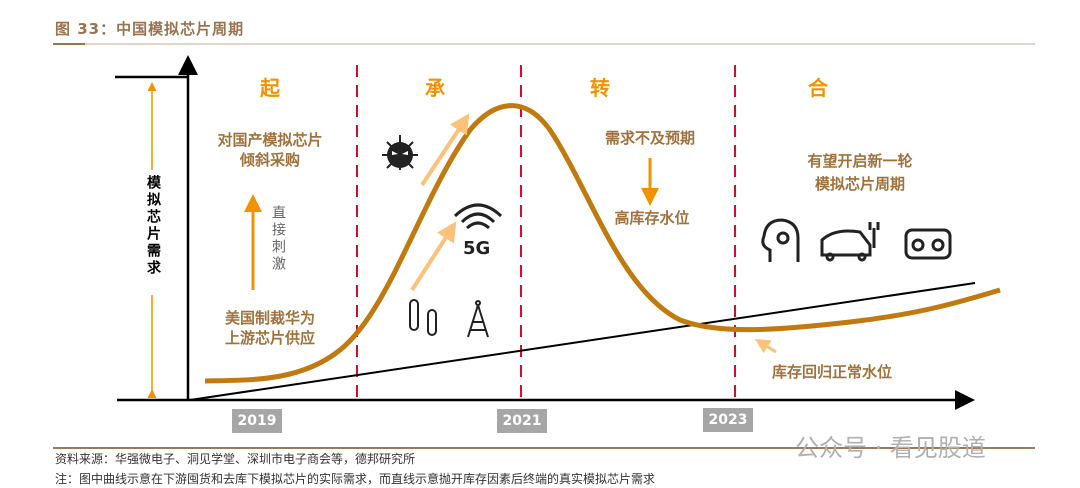  Describe the element at coordinates (478, 319) in the screenshot. I see `cell-tower-icon` at that location.